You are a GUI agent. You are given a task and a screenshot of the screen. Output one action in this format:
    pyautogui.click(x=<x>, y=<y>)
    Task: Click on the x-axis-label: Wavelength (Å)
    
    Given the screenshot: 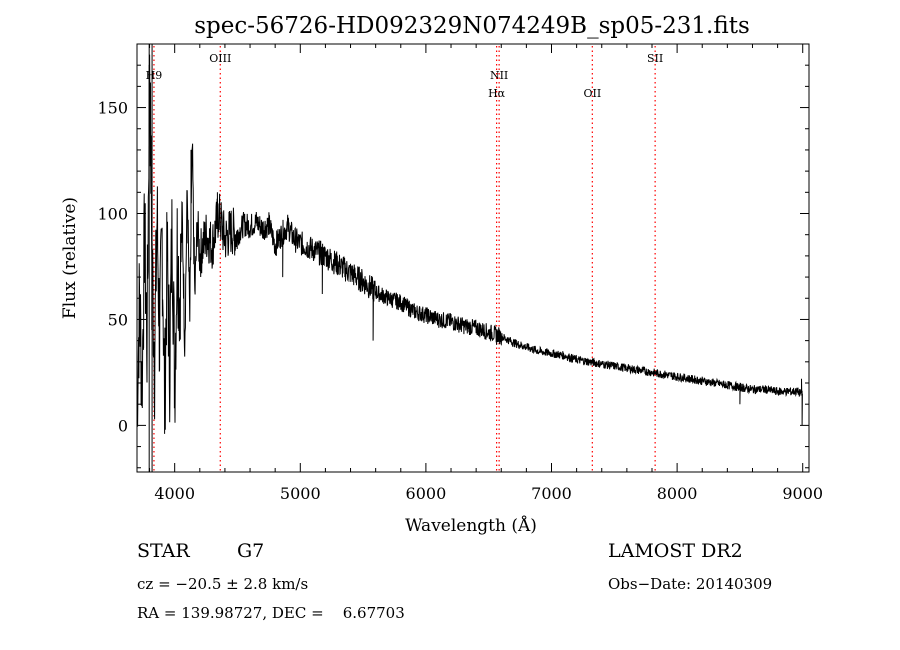 What is the action you would take?
    pyautogui.click(x=471, y=525)
    